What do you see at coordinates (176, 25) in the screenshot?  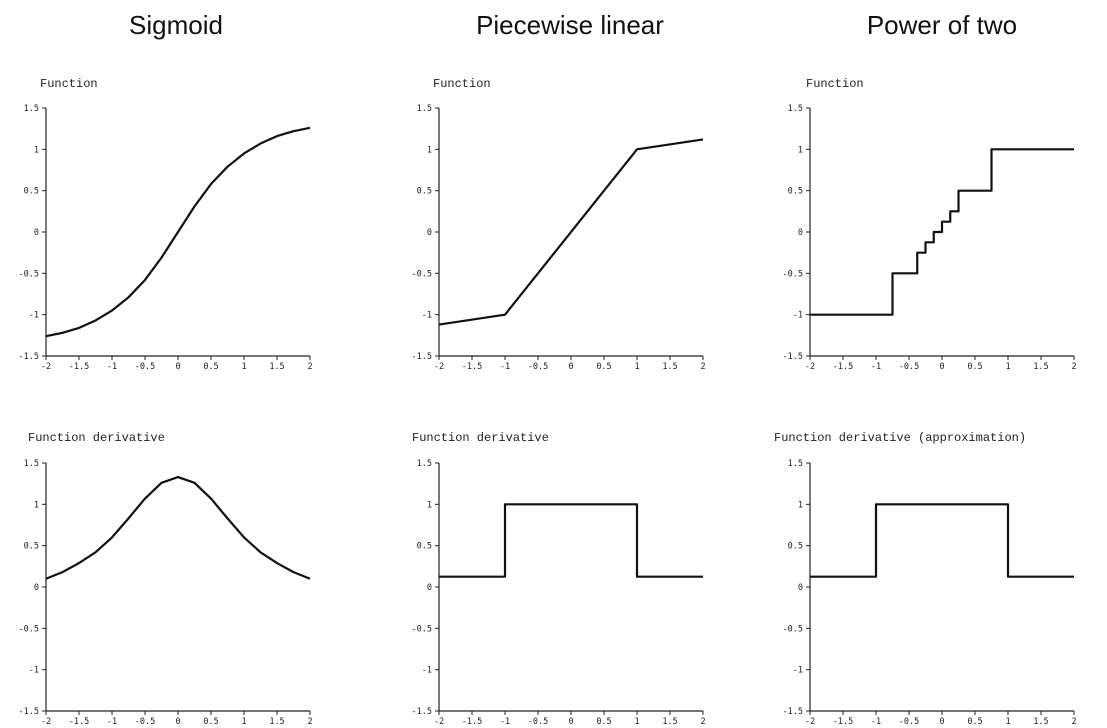 I see `column-title-sigmoid: Sigmoid` at bounding box center [176, 25].